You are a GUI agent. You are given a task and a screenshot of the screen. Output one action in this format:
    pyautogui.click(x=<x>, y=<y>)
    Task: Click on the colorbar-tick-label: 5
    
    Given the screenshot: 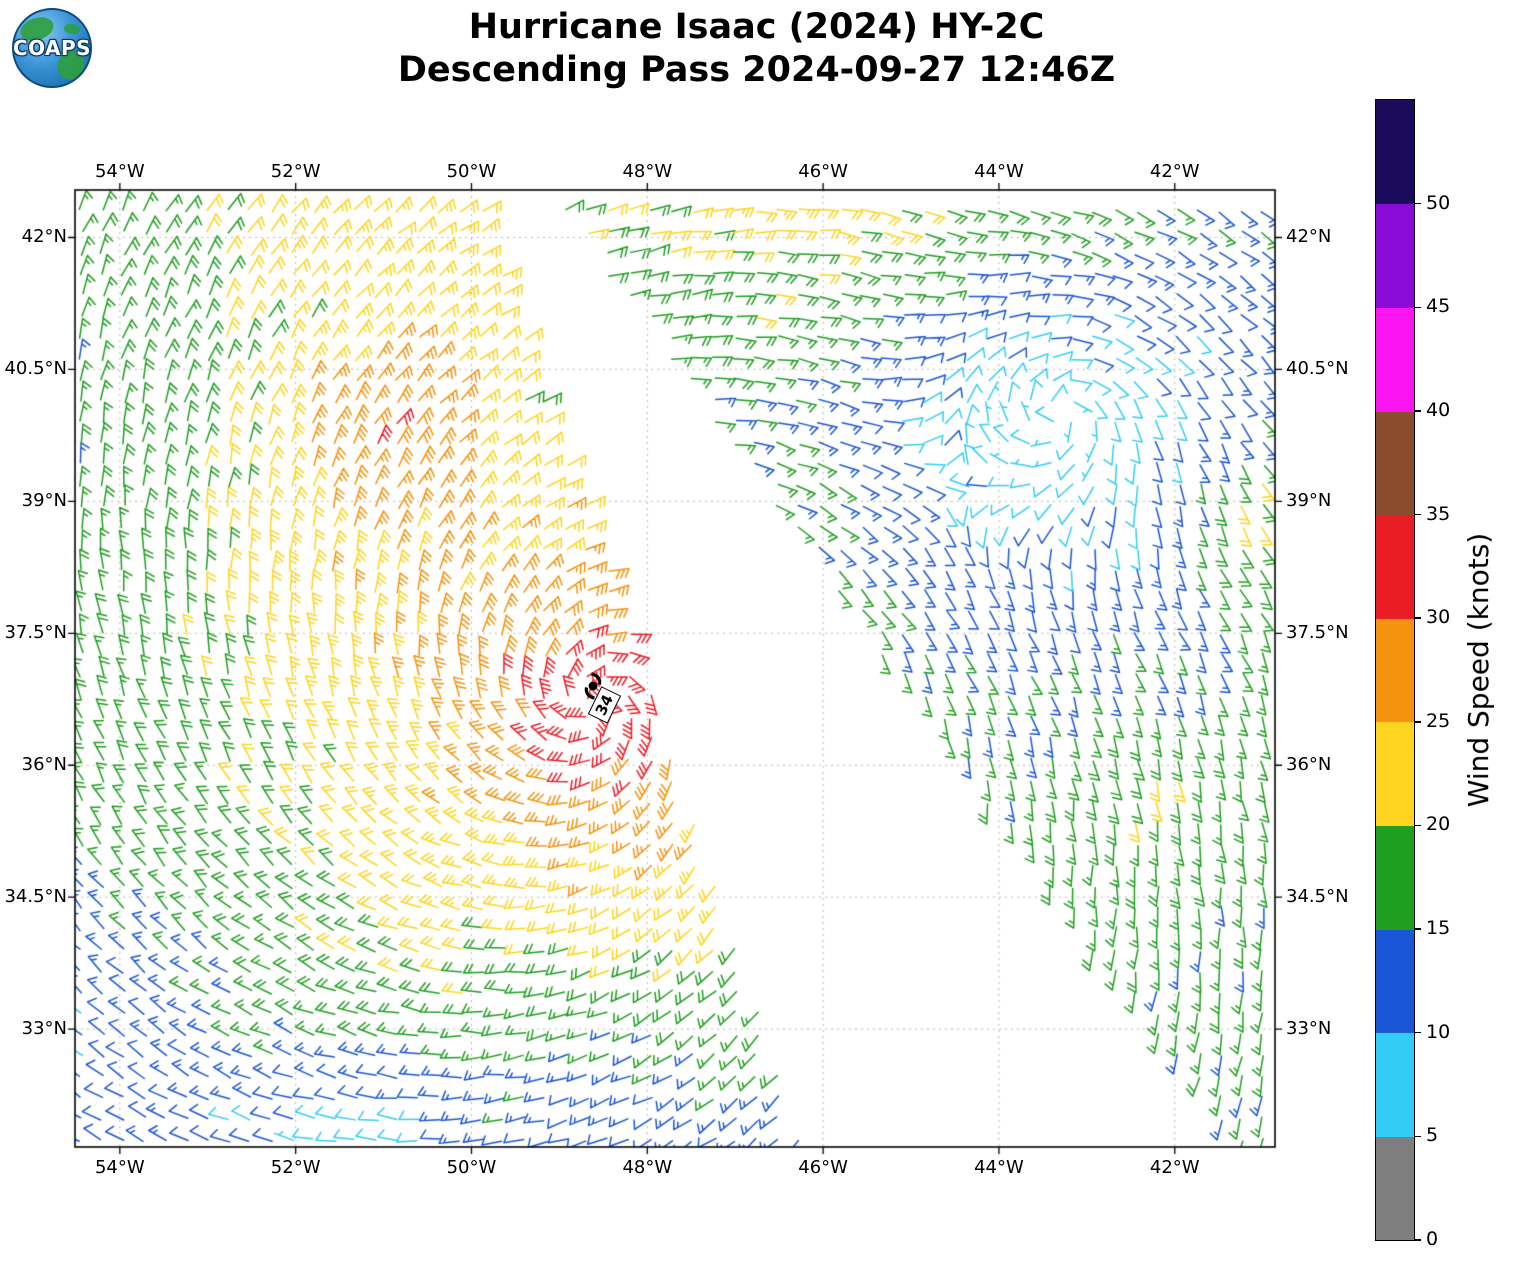 What is the action you would take?
    pyautogui.click(x=1432, y=1135)
    